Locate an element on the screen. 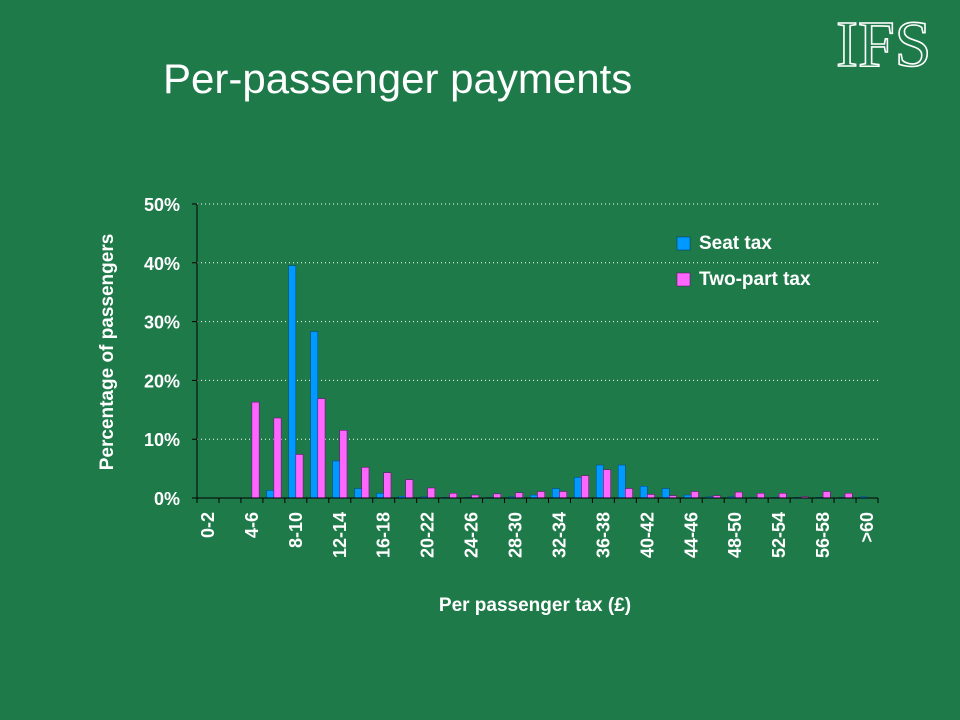 The width and height of the screenshot is (960, 720). legend-swatch-seat-tax is located at coordinates (683, 243).